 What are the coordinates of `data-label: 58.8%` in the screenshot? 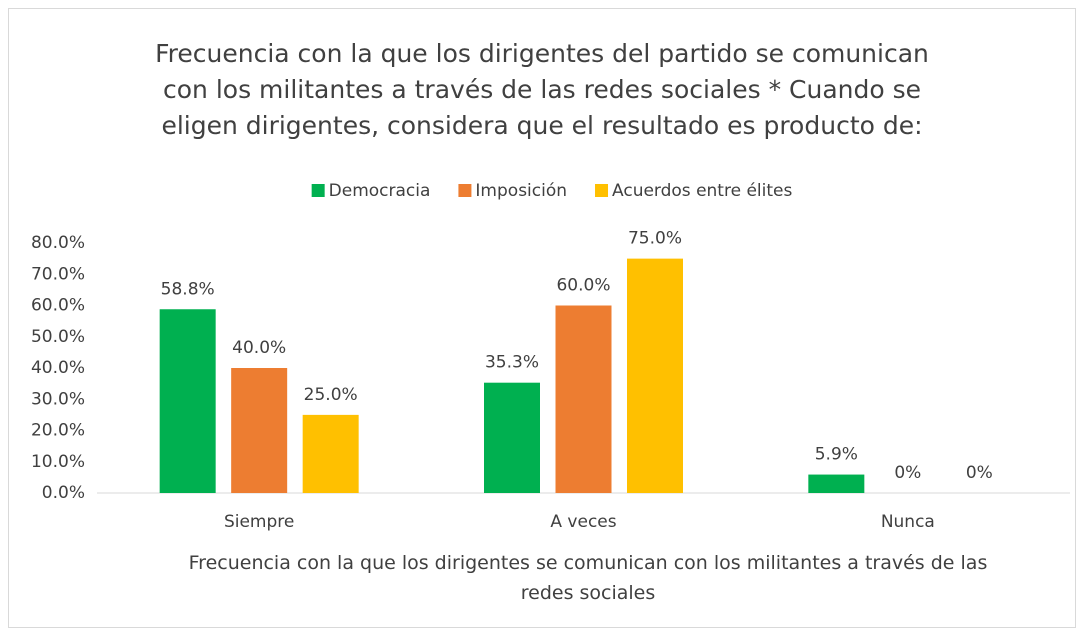 It's located at (188, 289).